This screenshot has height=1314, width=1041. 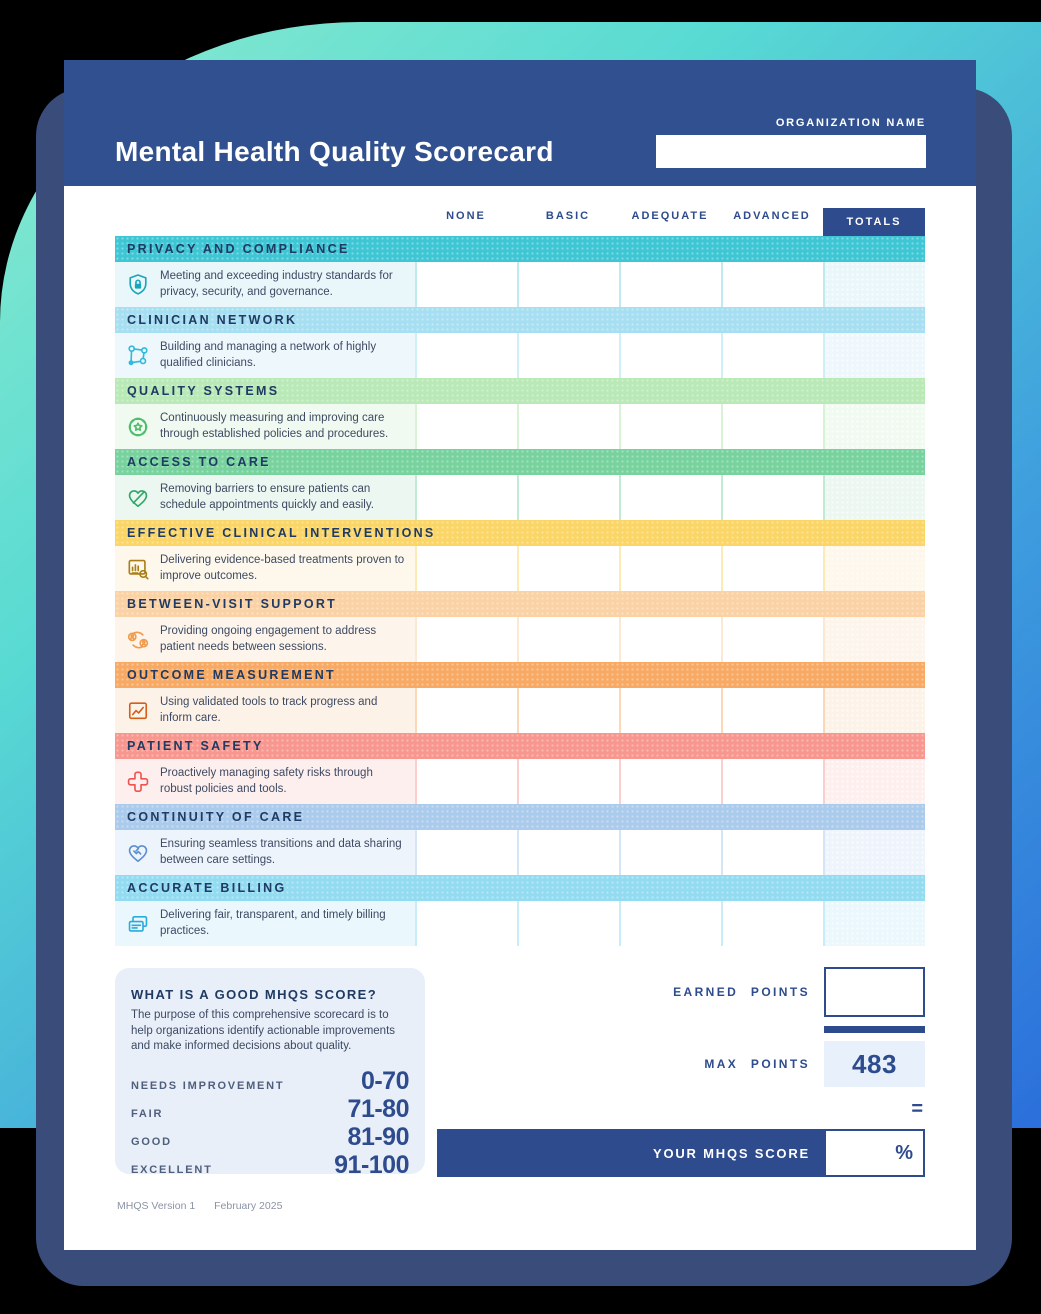 What do you see at coordinates (520, 211) in the screenshot?
I see `column-header-row: NONE BASIC ADEQUATE ADVANCED TOTALS` at bounding box center [520, 211].